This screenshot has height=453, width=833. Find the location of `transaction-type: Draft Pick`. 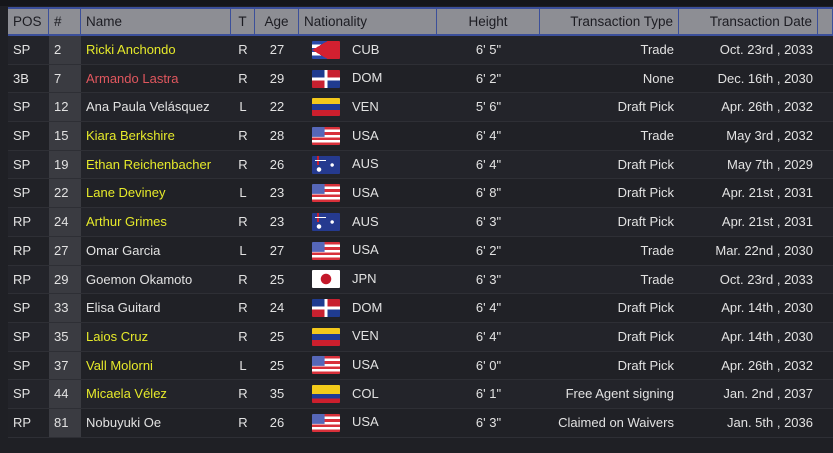

transaction-type: Draft Pick is located at coordinates (645, 222).